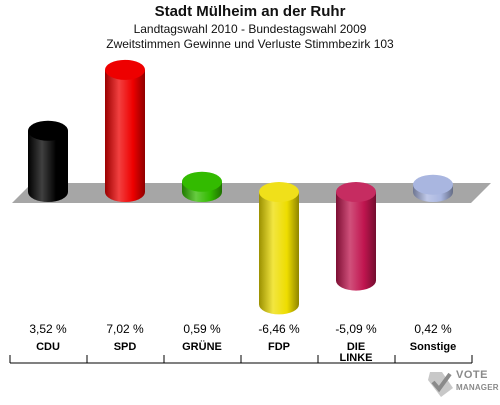  What do you see at coordinates (356, 347) in the screenshot?
I see `category-label: DIE` at bounding box center [356, 347].